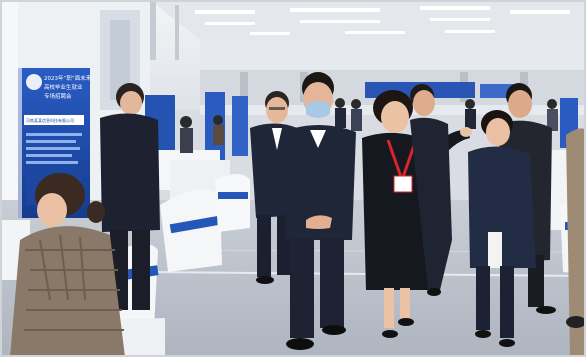 This screenshot has width=586, height=357. What do you see at coordinates (576, 242) in the screenshot?
I see `person-right-edge` at bounding box center [576, 242].